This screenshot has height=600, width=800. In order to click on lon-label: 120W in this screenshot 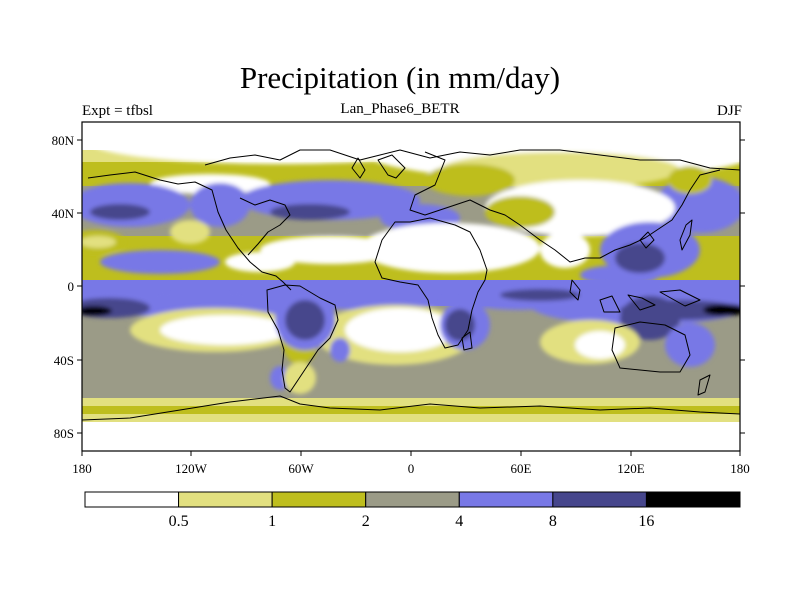, I will do `click(191, 468)`.